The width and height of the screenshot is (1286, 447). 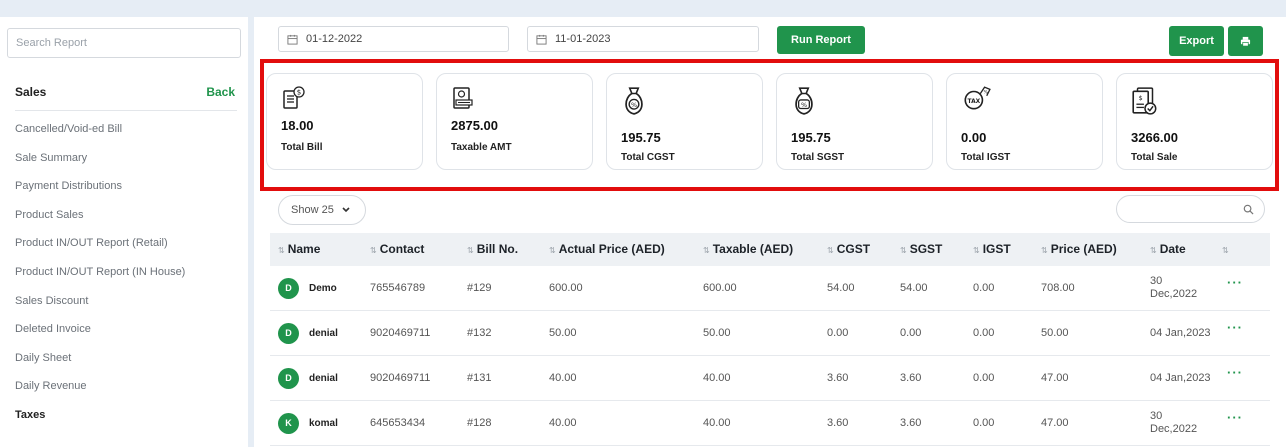 What do you see at coordinates (297, 125) in the screenshot?
I see `card-value: 18.00` at bounding box center [297, 125].